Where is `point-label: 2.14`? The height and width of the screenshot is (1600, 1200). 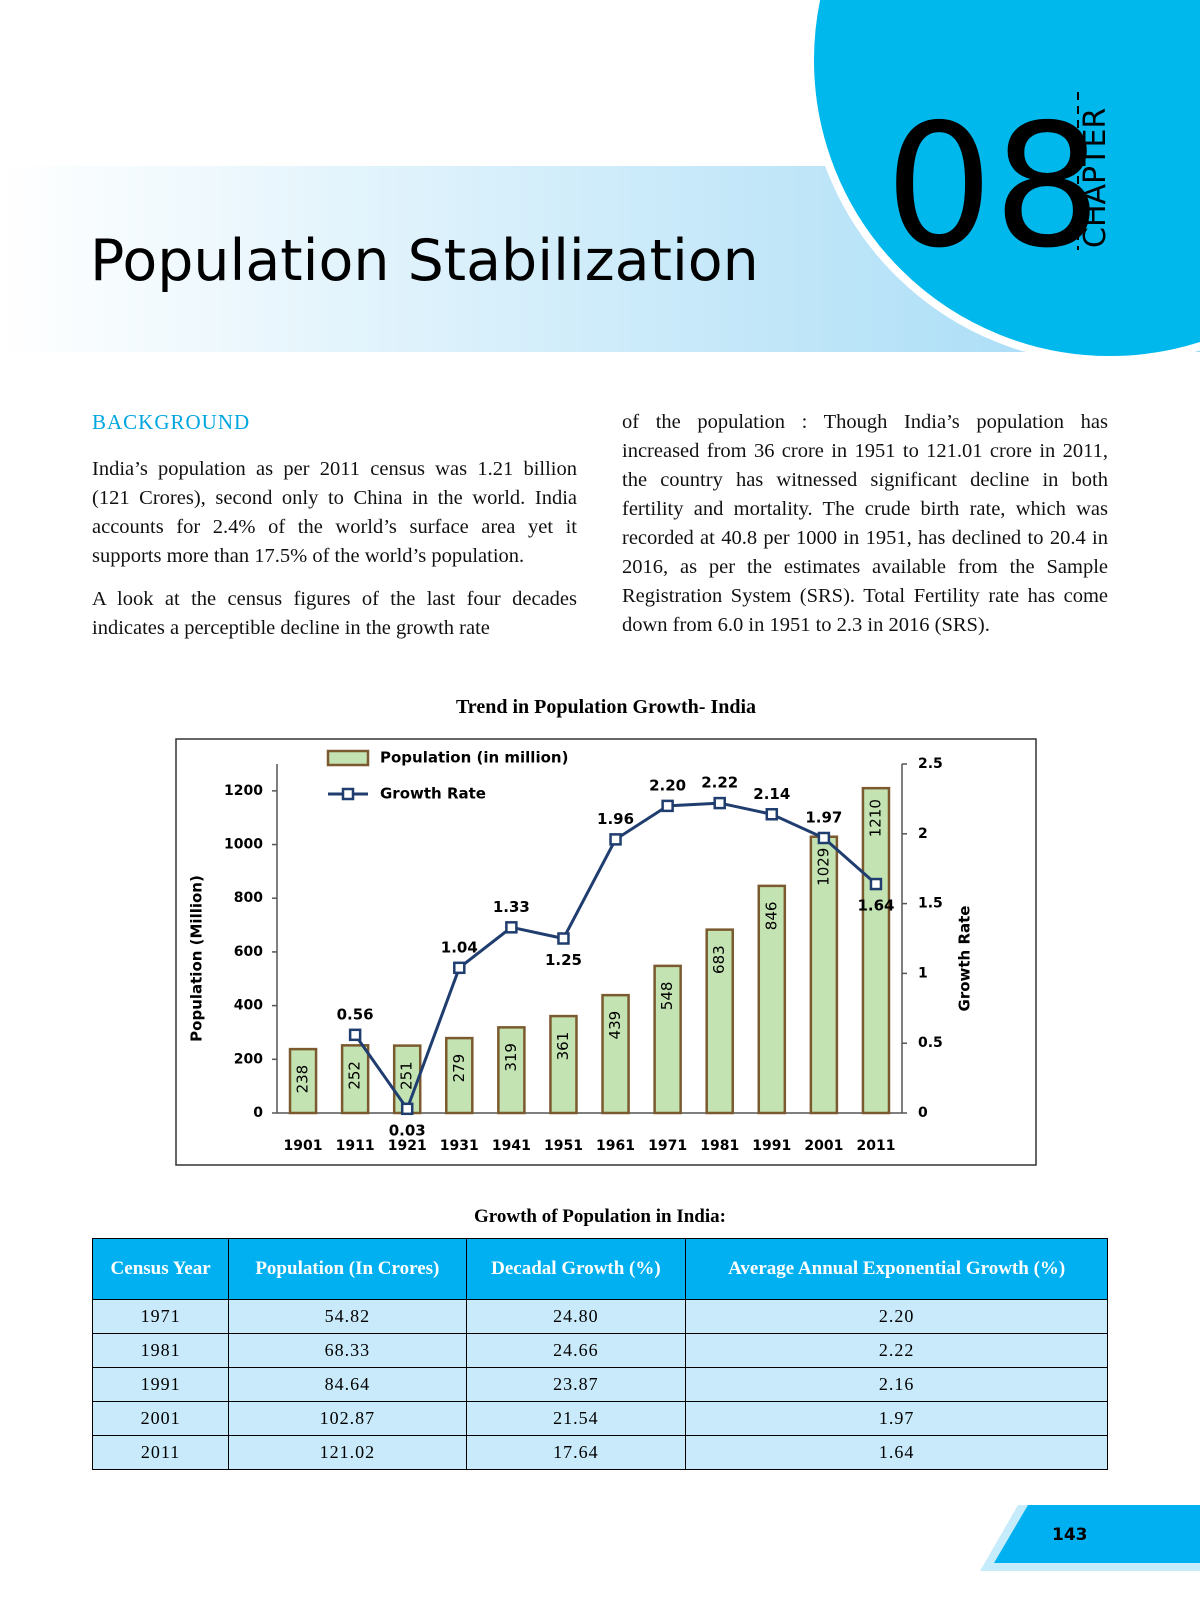 point-label: 2.14 is located at coordinates (771, 794).